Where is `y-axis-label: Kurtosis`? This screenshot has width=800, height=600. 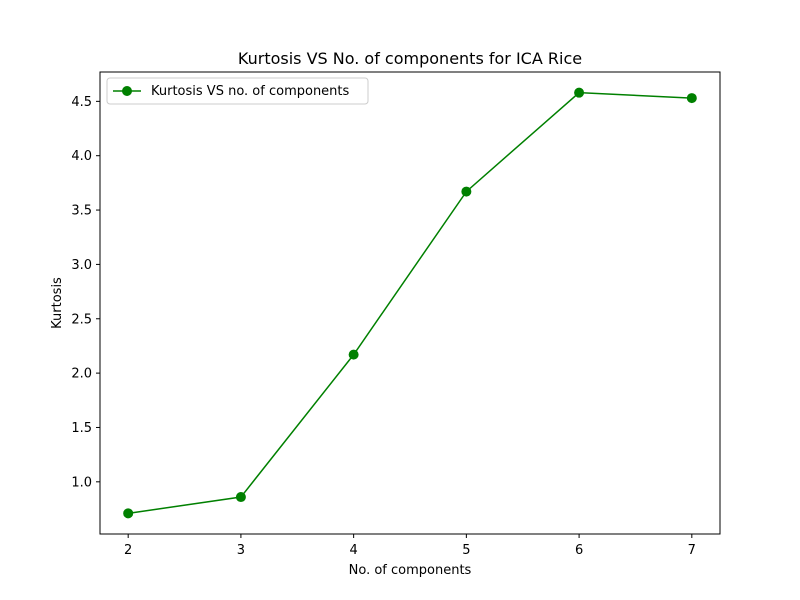 y-axis-label: Kurtosis is located at coordinates (57, 303).